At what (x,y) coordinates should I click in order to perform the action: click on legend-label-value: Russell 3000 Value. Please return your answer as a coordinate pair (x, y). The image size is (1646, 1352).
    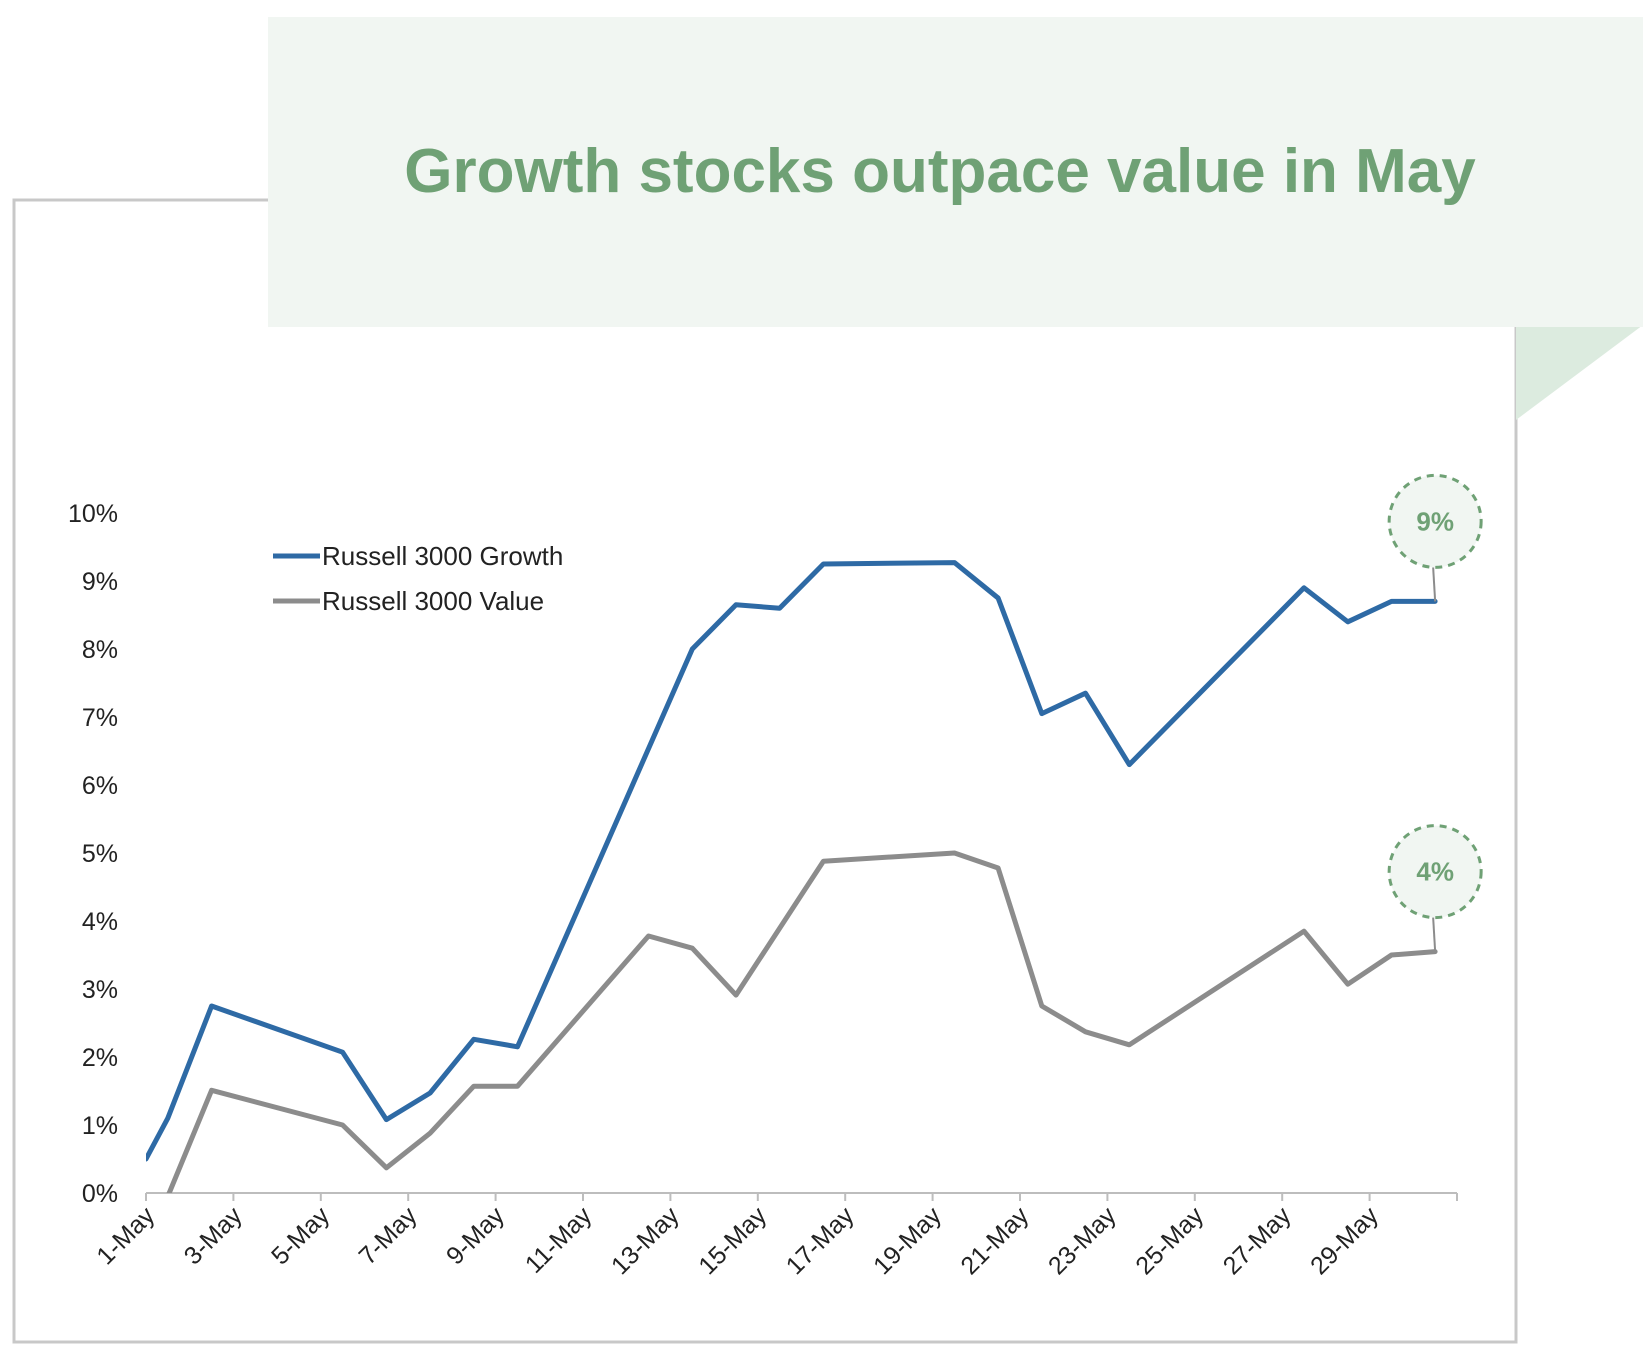
    Looking at the image, I should click on (433, 601).